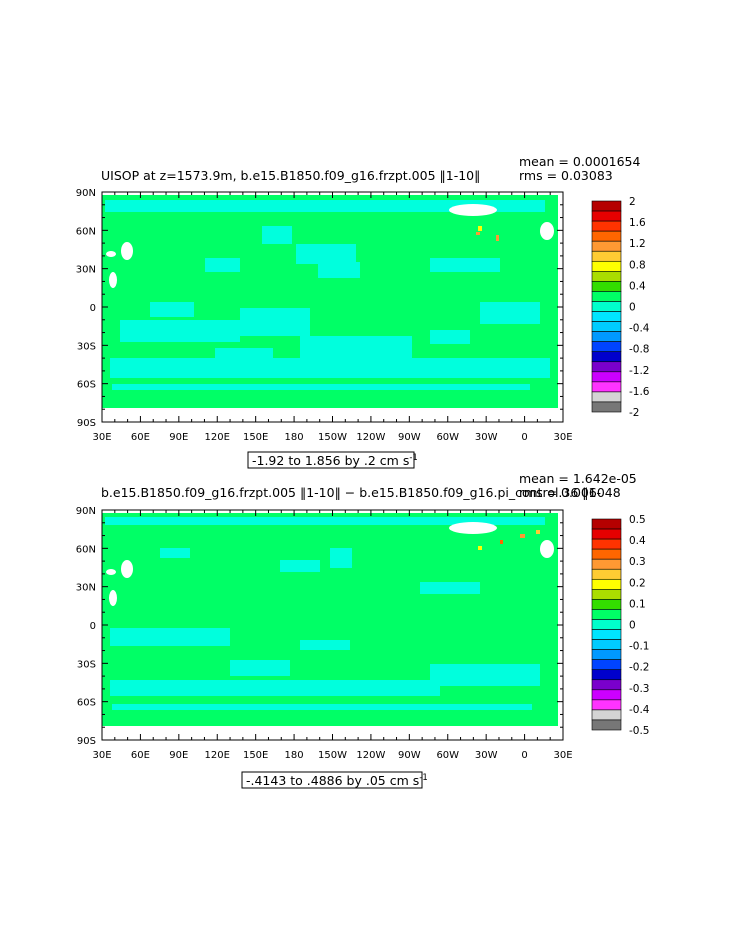 Image resolution: width=733 pixels, height=945 pixels. I want to click on panel-2-range-note: -.4143 to .4886 by .05 cm s-1, so click(334, 780).